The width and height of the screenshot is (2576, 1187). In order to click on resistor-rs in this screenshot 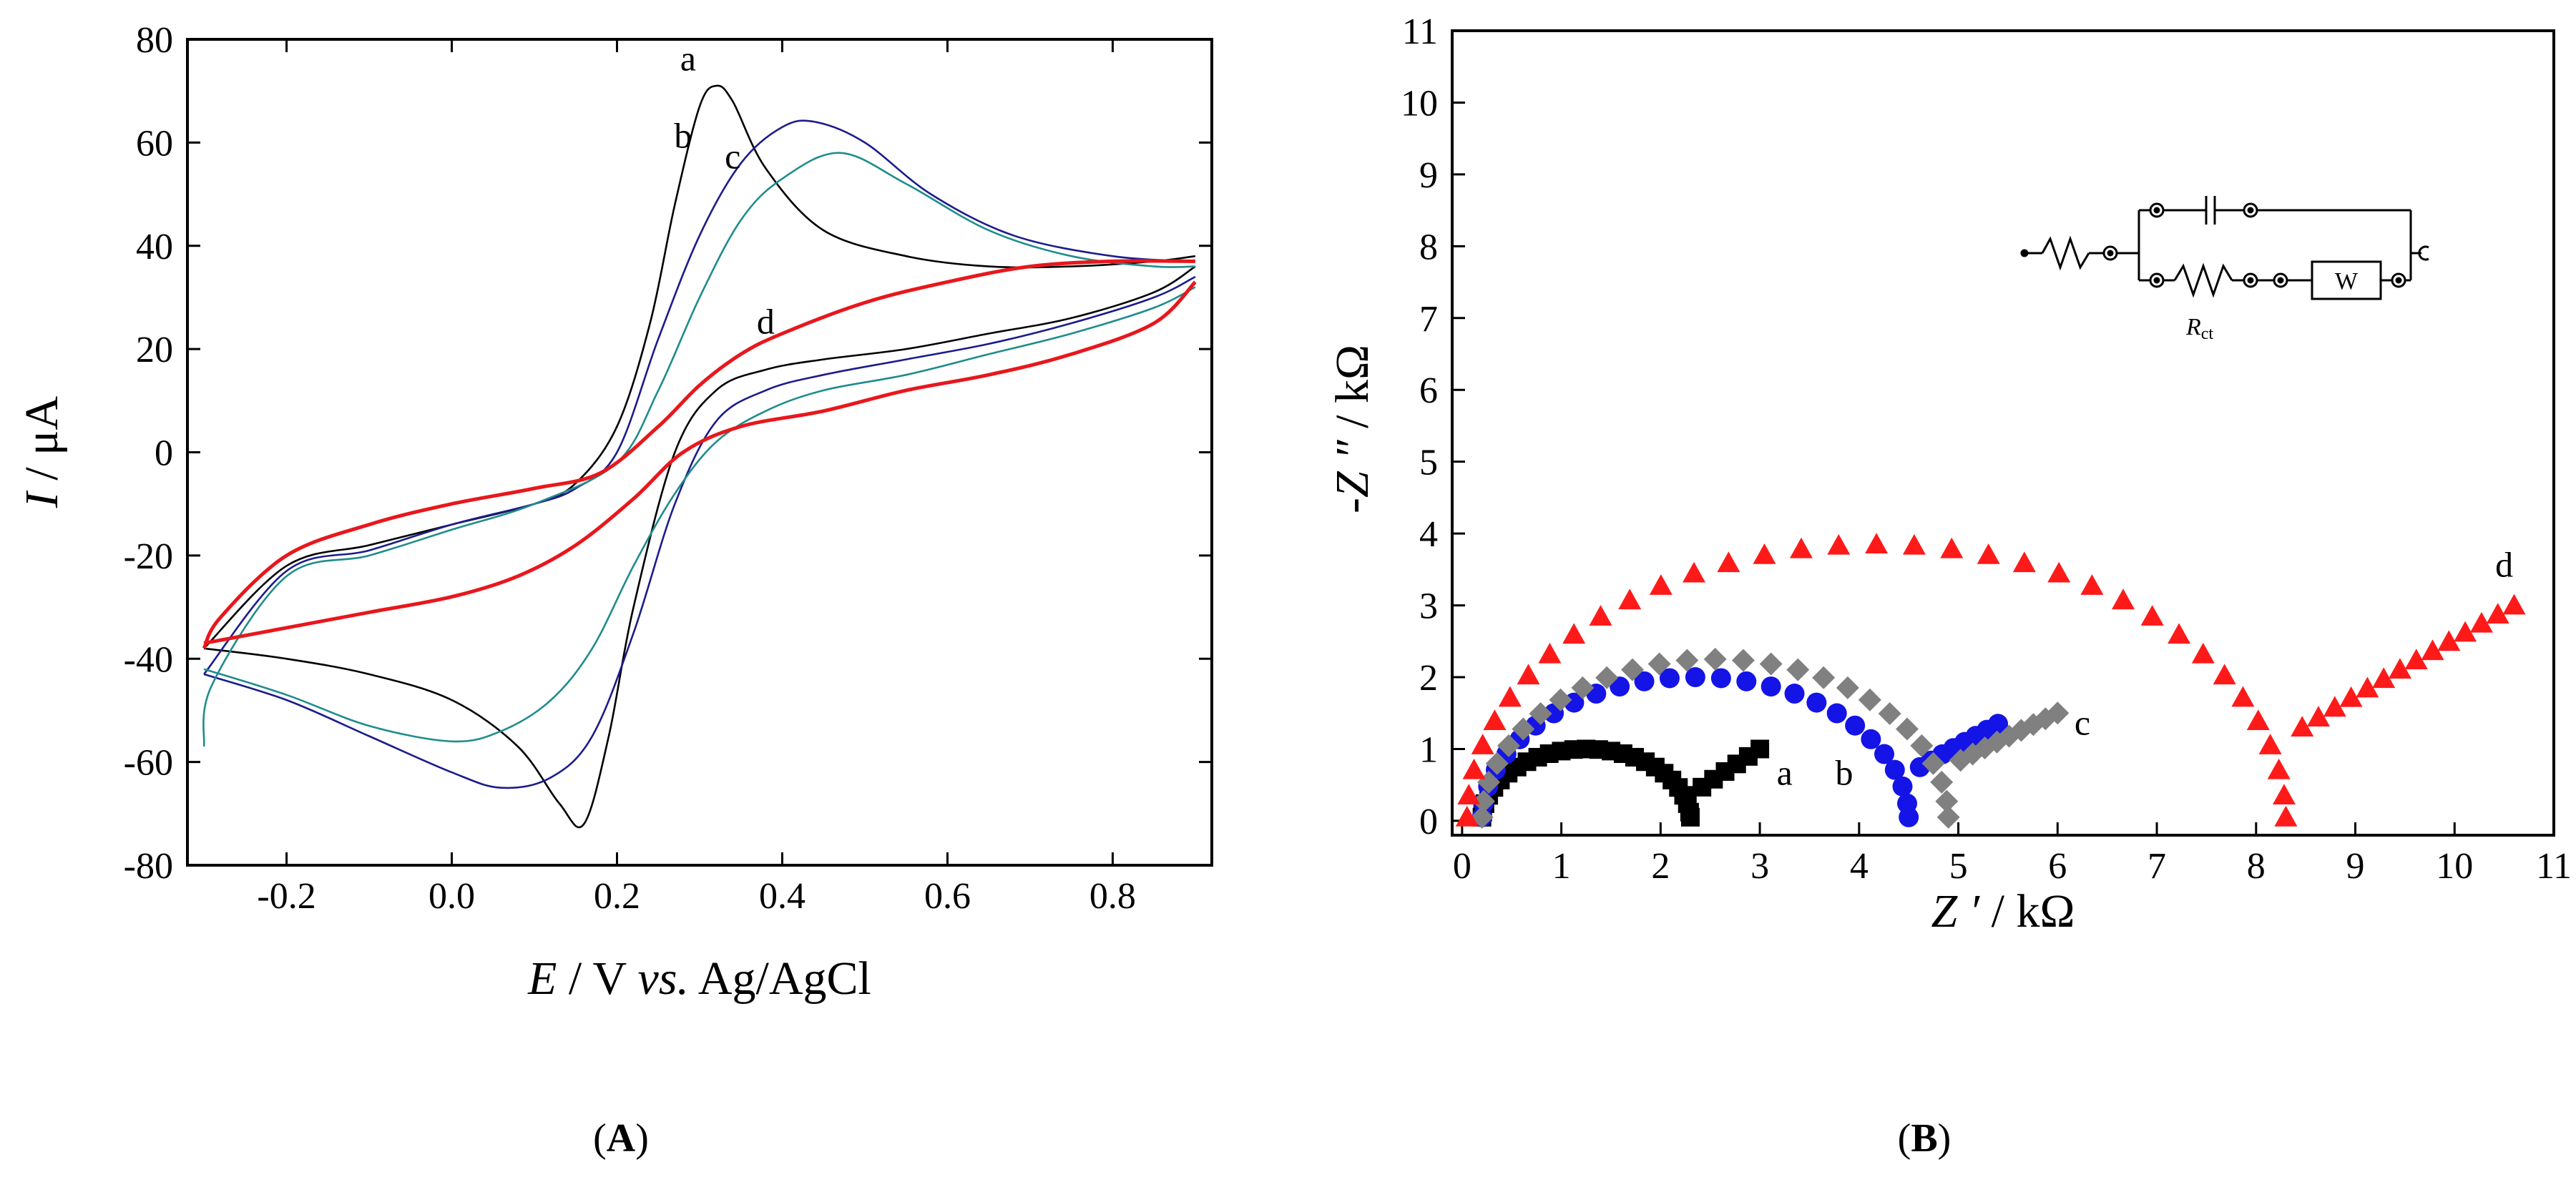, I will do `click(2065, 253)`.